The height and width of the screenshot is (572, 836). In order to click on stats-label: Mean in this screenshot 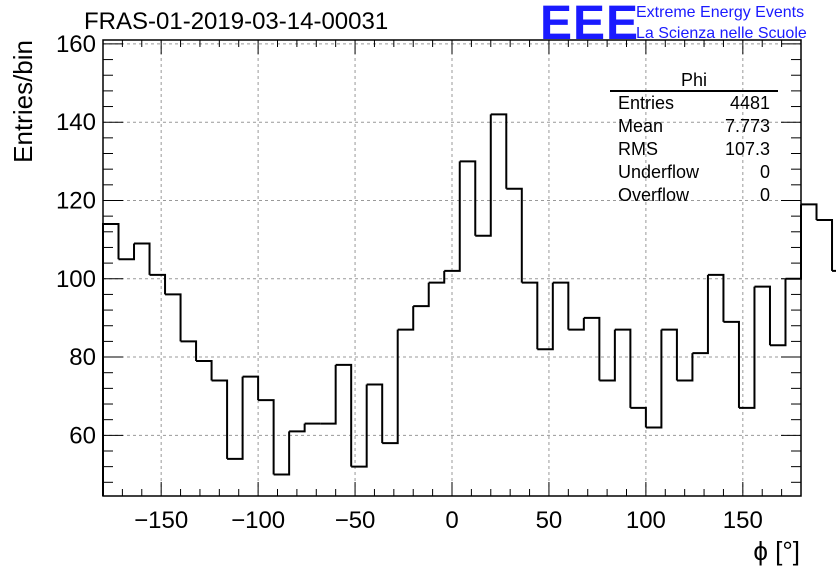, I will do `click(641, 126)`.